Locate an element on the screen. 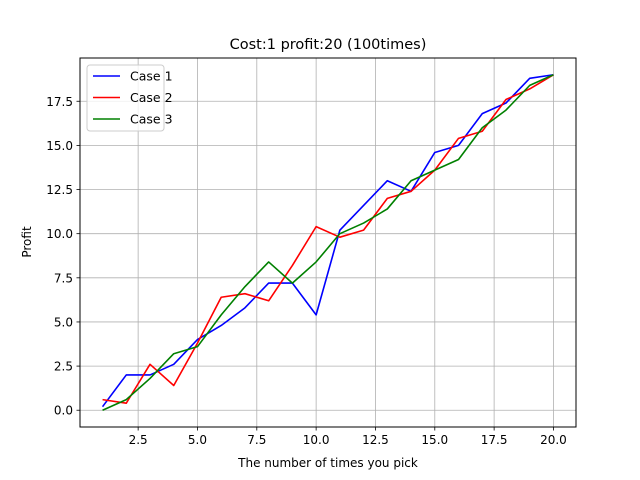 This screenshot has height=480, width=640. y-tick-label: 10.0 is located at coordinates (59, 234).